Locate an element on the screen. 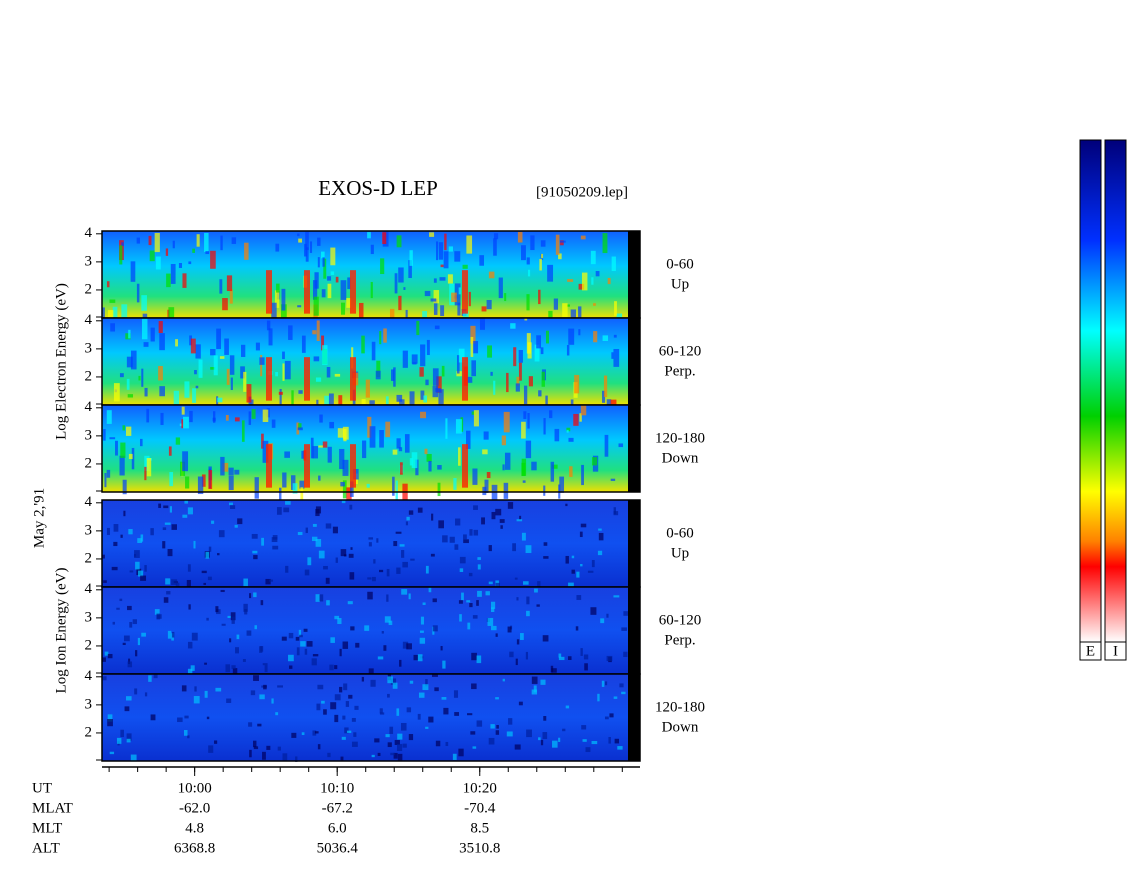  panel-label: 0-60 is located at coordinates (680, 264).